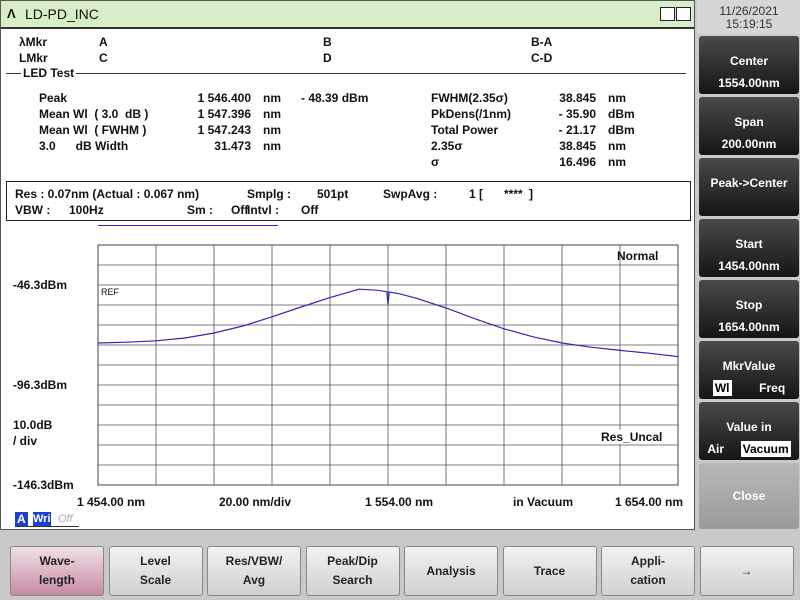 The width and height of the screenshot is (800, 600). I want to click on soft-key: Analysis, so click(451, 571).